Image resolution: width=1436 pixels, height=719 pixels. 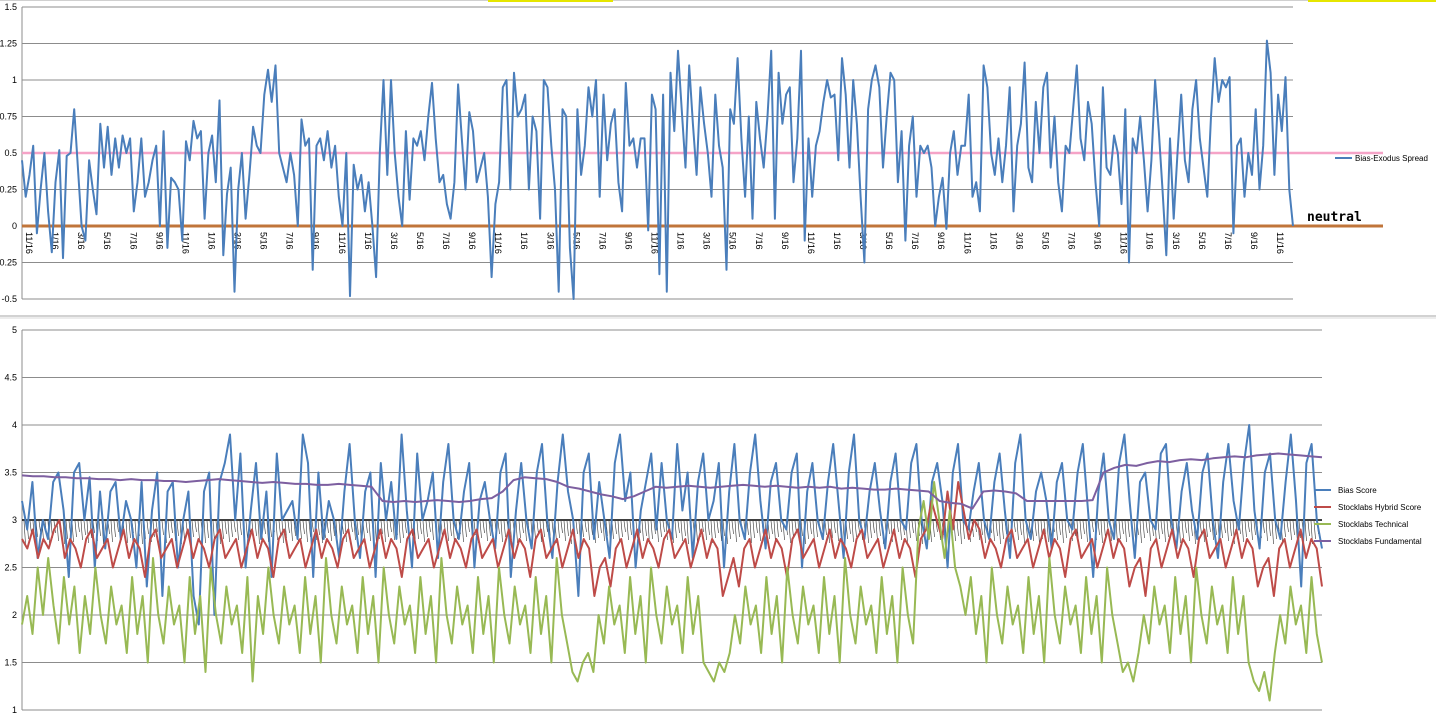 I want to click on chart2-series-line, so click(x=672, y=539).